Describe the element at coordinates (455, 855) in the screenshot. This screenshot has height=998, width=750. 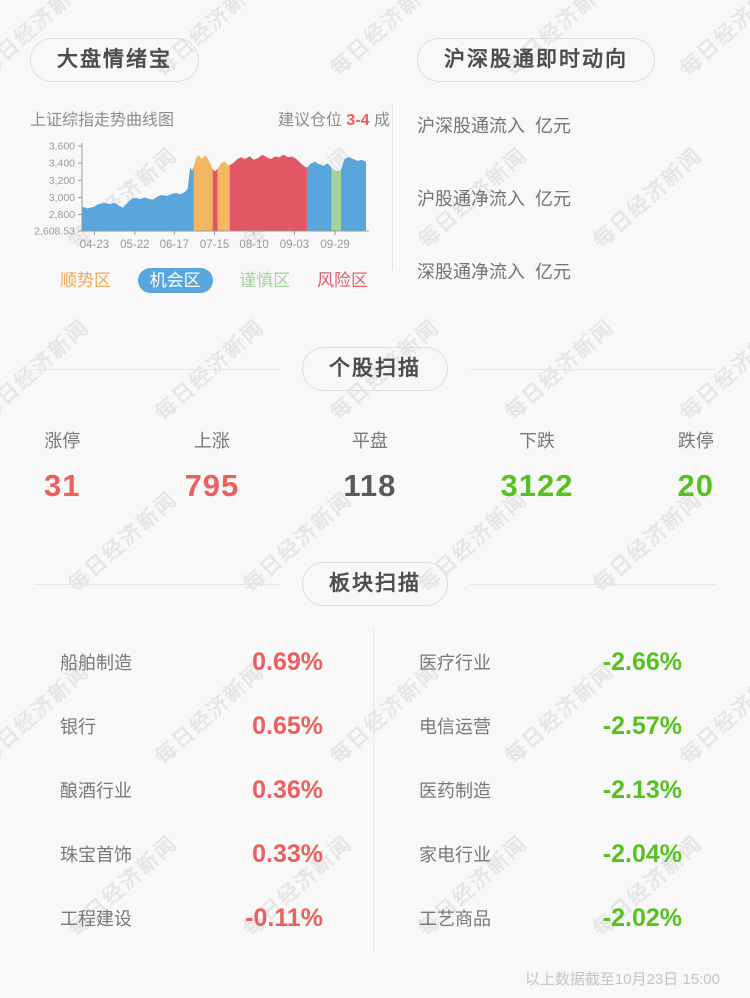
I see `sector-name: 家电行业` at that location.